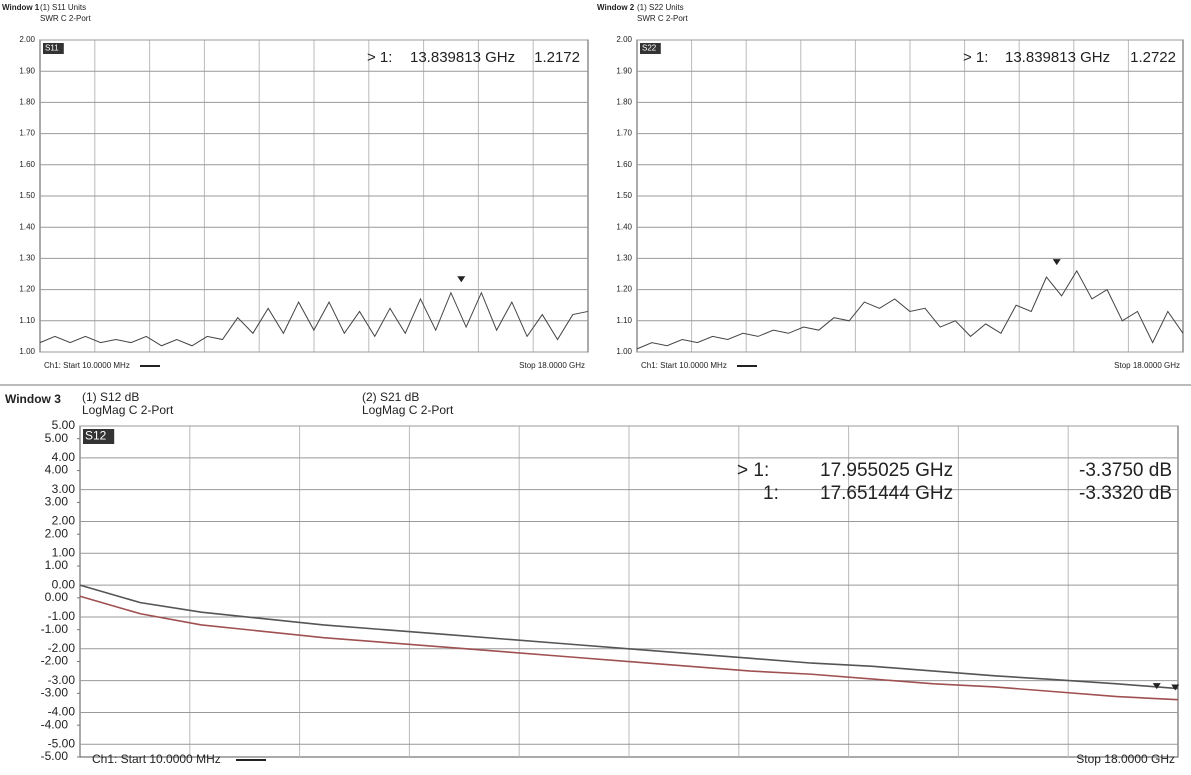 The image size is (1191, 775). What do you see at coordinates (886, 493) in the screenshot?
I see `marker-frequency: 17.651444 GHz` at bounding box center [886, 493].